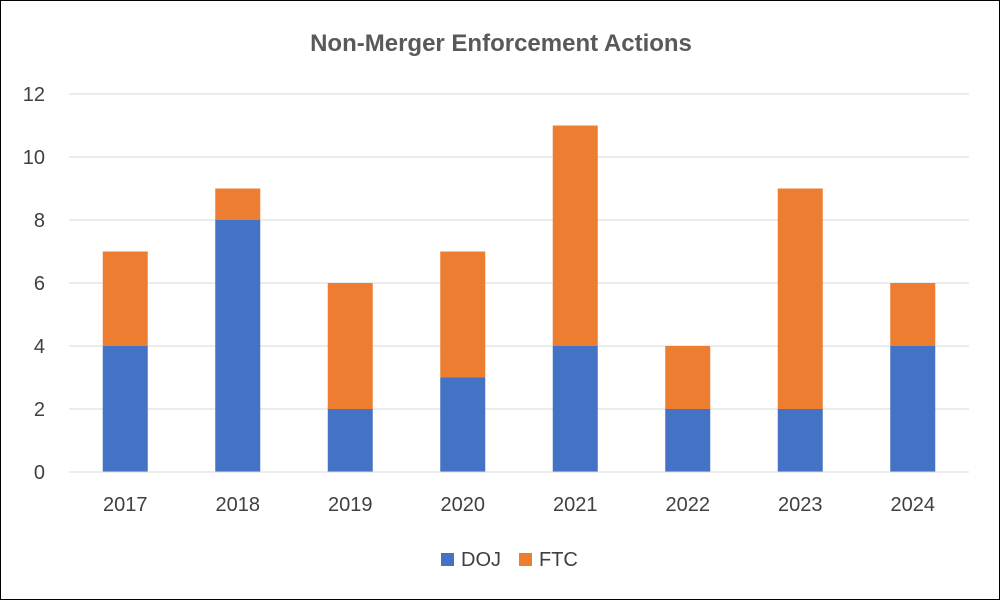 Image resolution: width=1000 pixels, height=601 pixels. What do you see at coordinates (39, 473) in the screenshot?
I see `y-tick-label: 0` at bounding box center [39, 473].